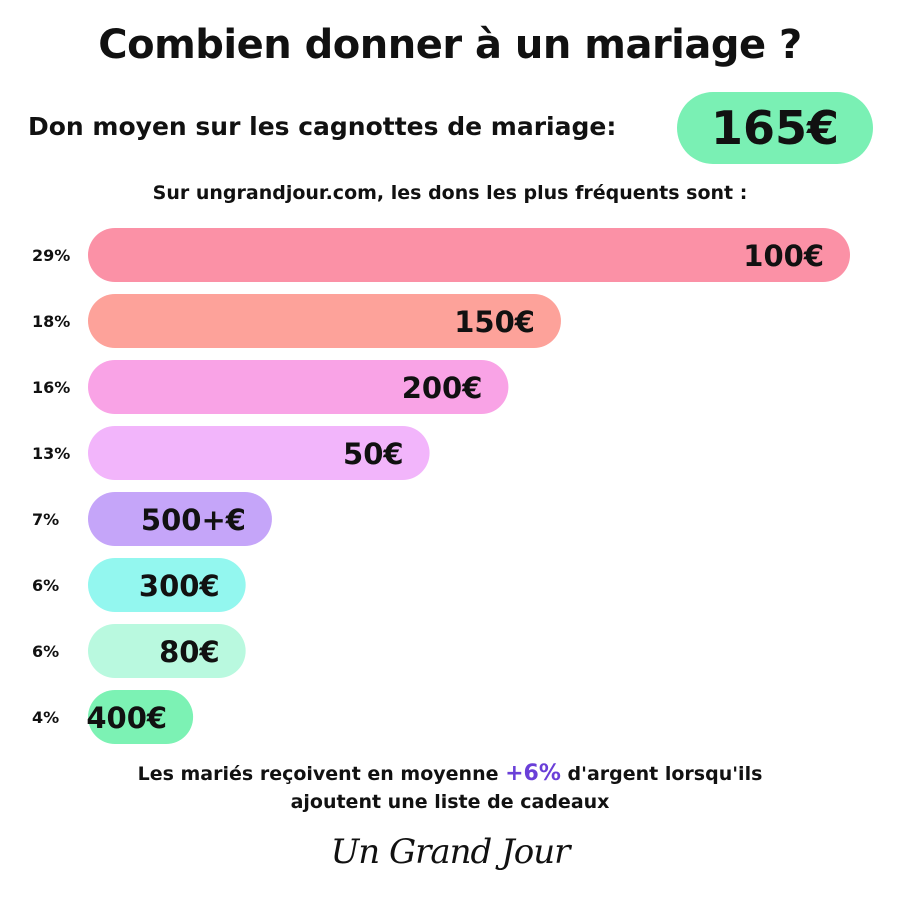 The width and height of the screenshot is (900, 900). I want to click on average-donation-value: 165€, so click(775, 128).